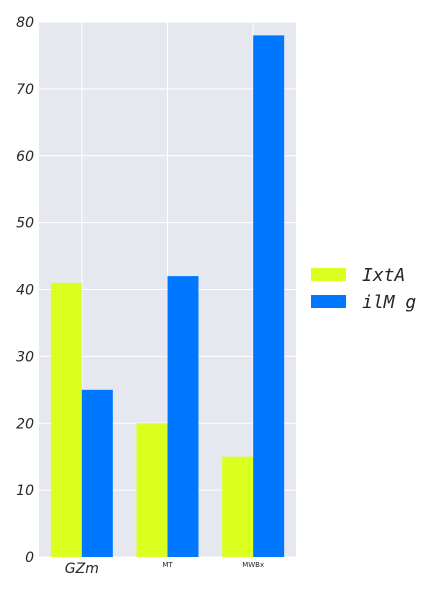  What do you see at coordinates (25, 424) in the screenshot?
I see `y-tick-label: 20` at bounding box center [25, 424].